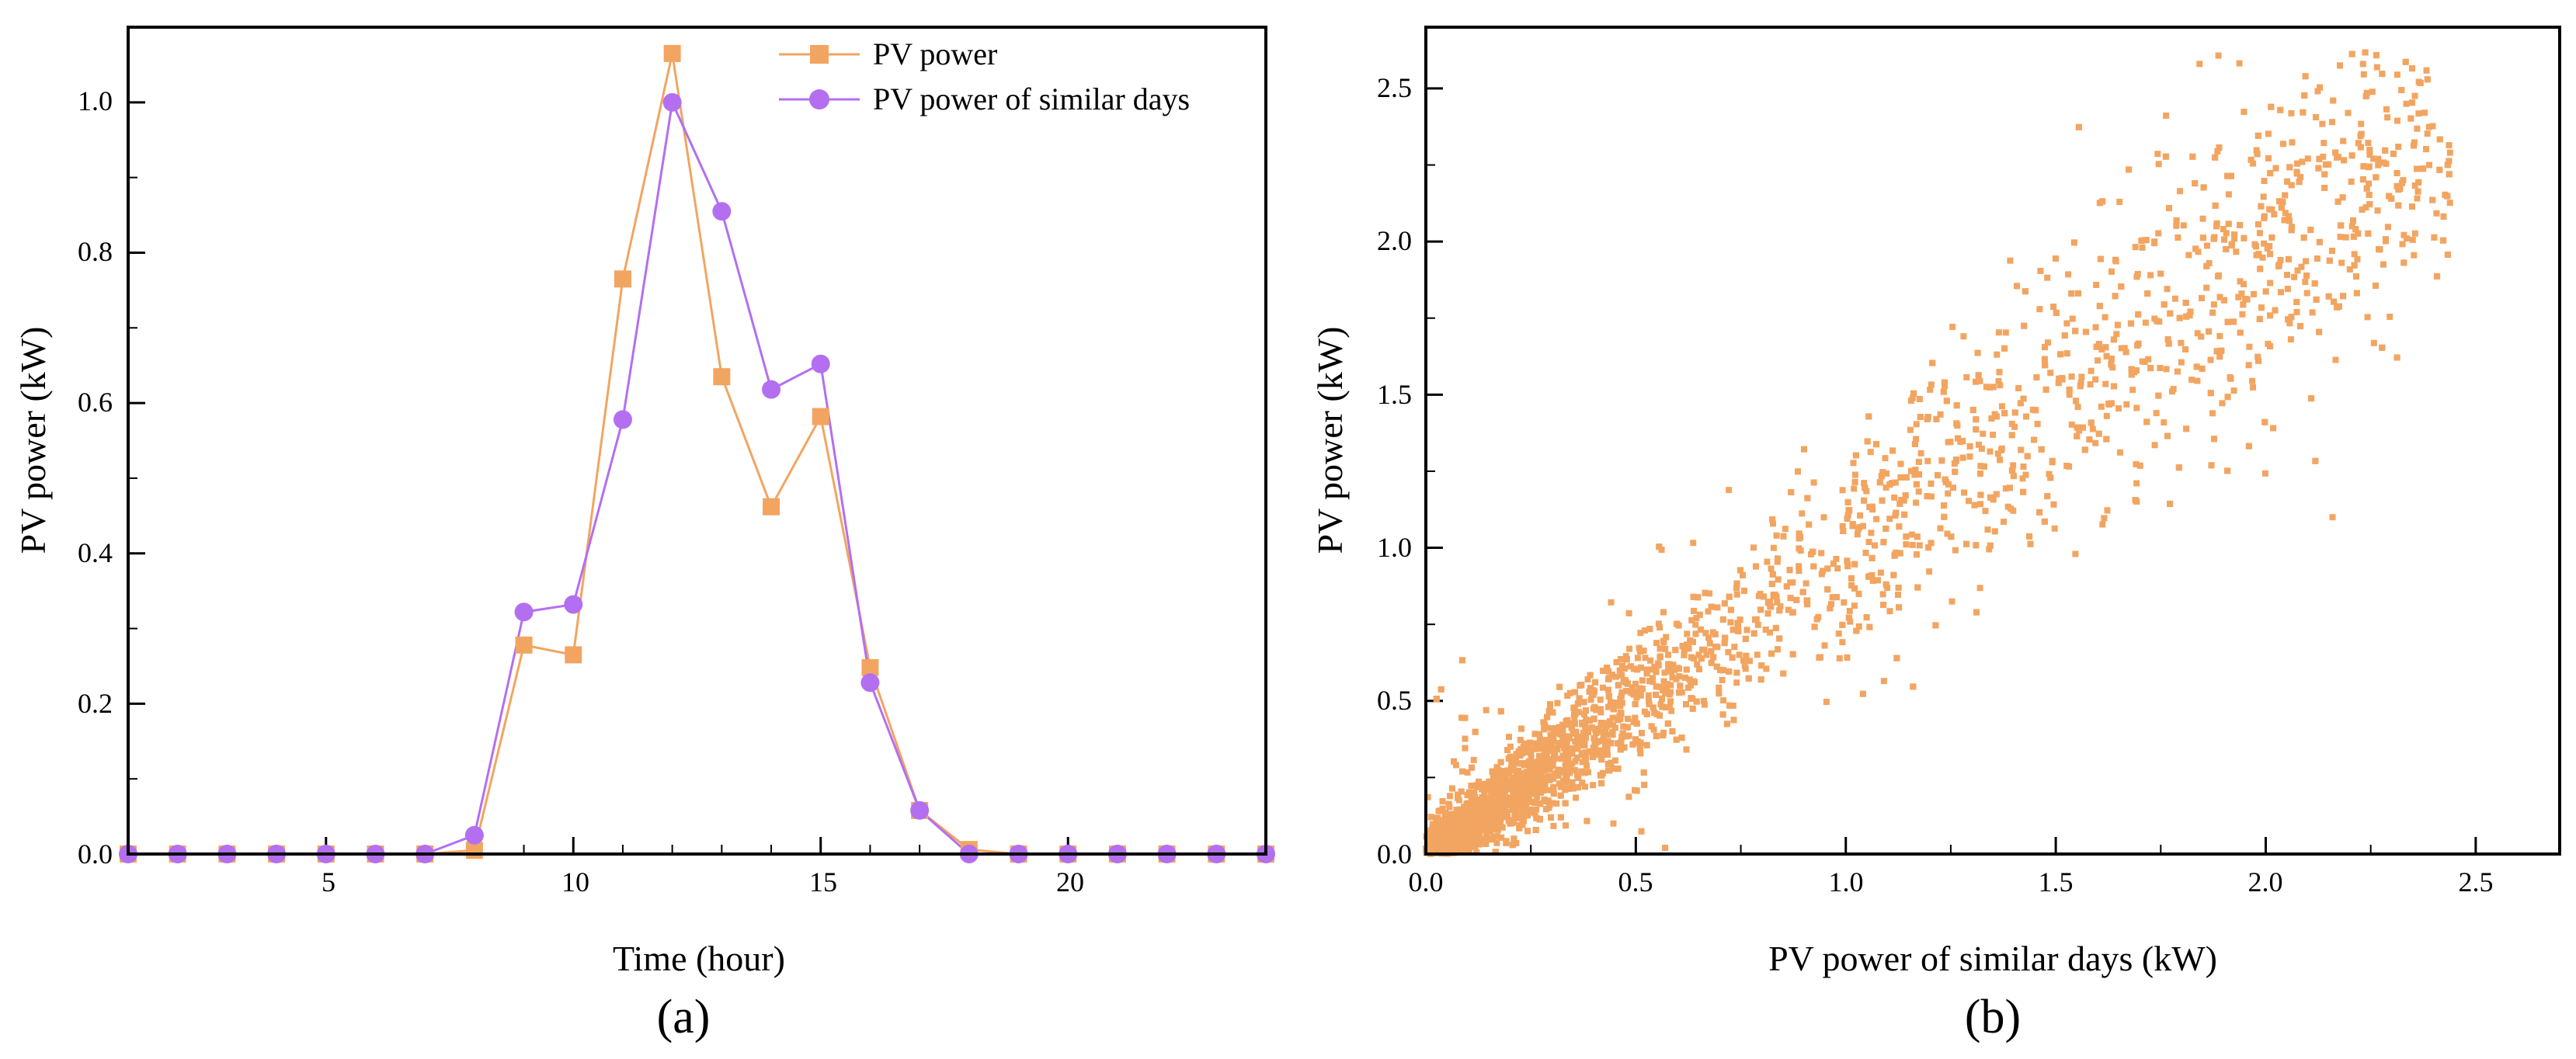 This screenshot has height=1059, width=2576. I want to click on a-panel-label: (a), so click(684, 1017).